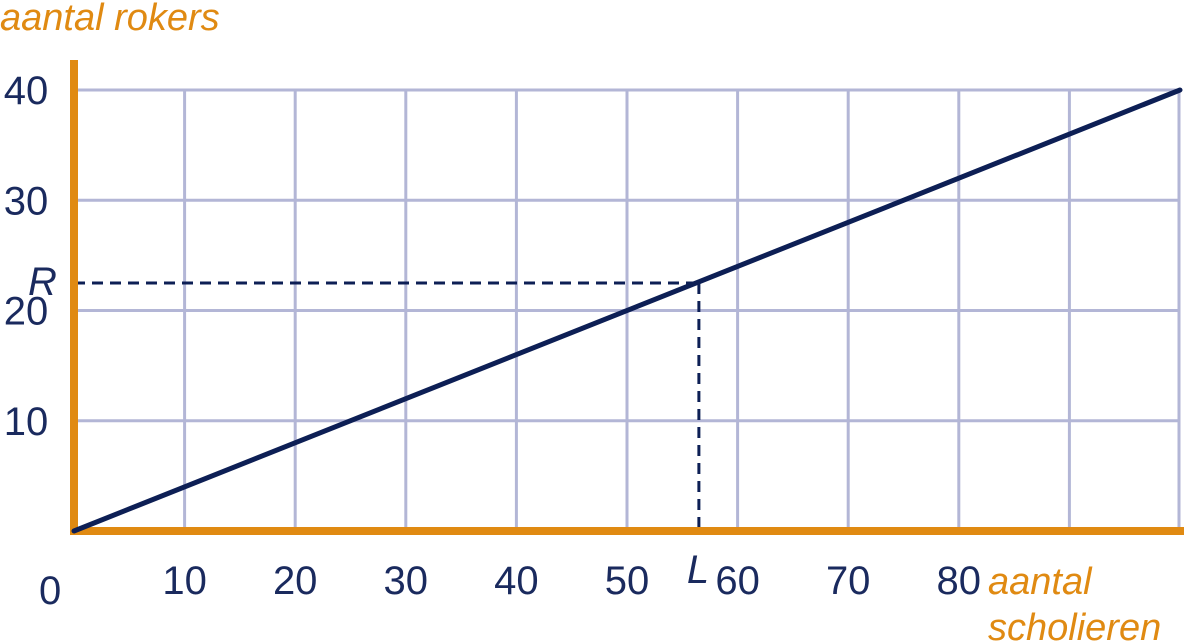 Image resolution: width=1184 pixels, height=642 pixels. Describe the element at coordinates (184, 581) in the screenshot. I see `x-tick-label: 10` at that location.